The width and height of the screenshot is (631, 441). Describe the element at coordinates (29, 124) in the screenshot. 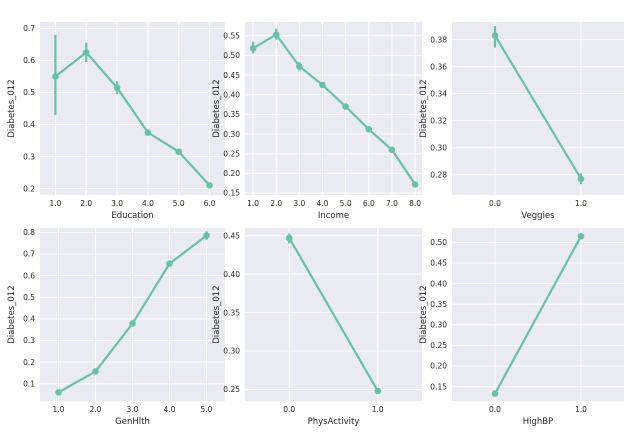

I see `y-tick-label: 0.4` at that location.